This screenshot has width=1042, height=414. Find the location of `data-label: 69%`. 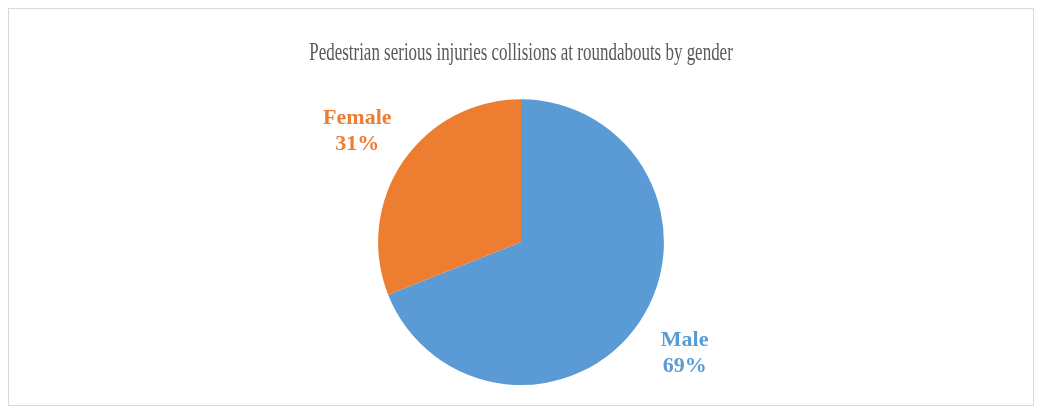

data-label: 69% is located at coordinates (684, 365).